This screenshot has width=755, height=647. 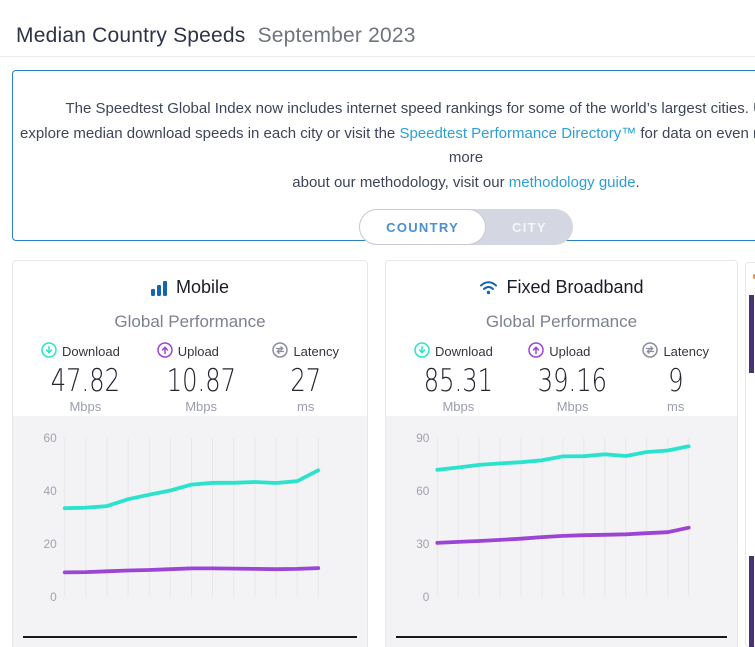 What do you see at coordinates (575, 287) in the screenshot?
I see `fixed-card-title-text: Fixed Broadband` at bounding box center [575, 287].